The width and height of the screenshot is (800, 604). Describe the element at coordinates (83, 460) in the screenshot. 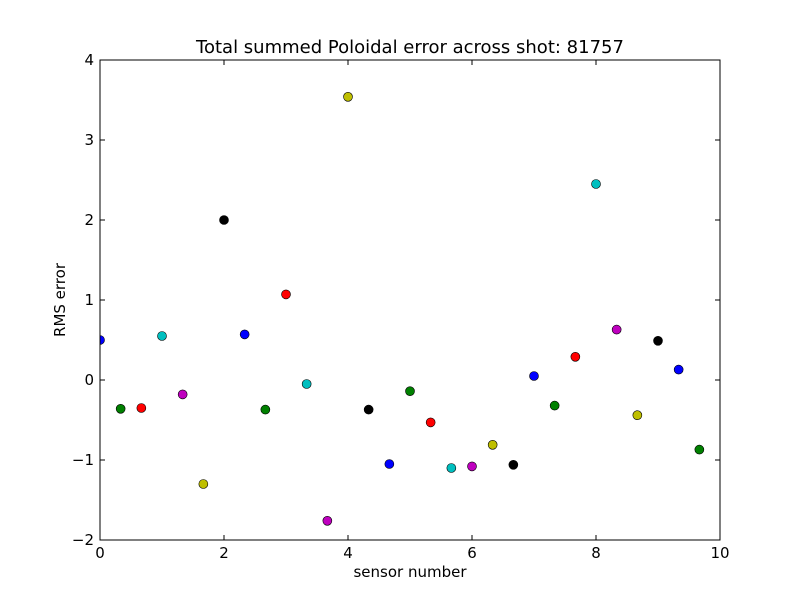

I see `y-tick-label-1: −1` at that location.